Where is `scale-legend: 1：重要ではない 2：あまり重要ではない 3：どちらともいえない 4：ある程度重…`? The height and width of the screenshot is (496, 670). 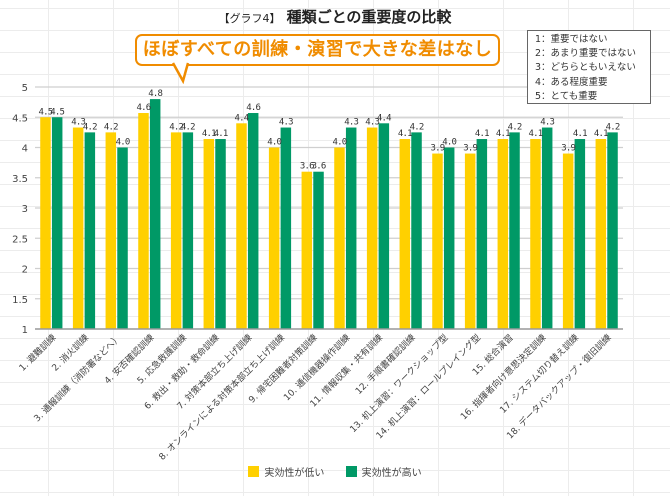
scale-legend: 1：重要ではない 2：あまり重要ではない 3：どちらともいえない 4：ある程度重… is located at coordinates (589, 67).